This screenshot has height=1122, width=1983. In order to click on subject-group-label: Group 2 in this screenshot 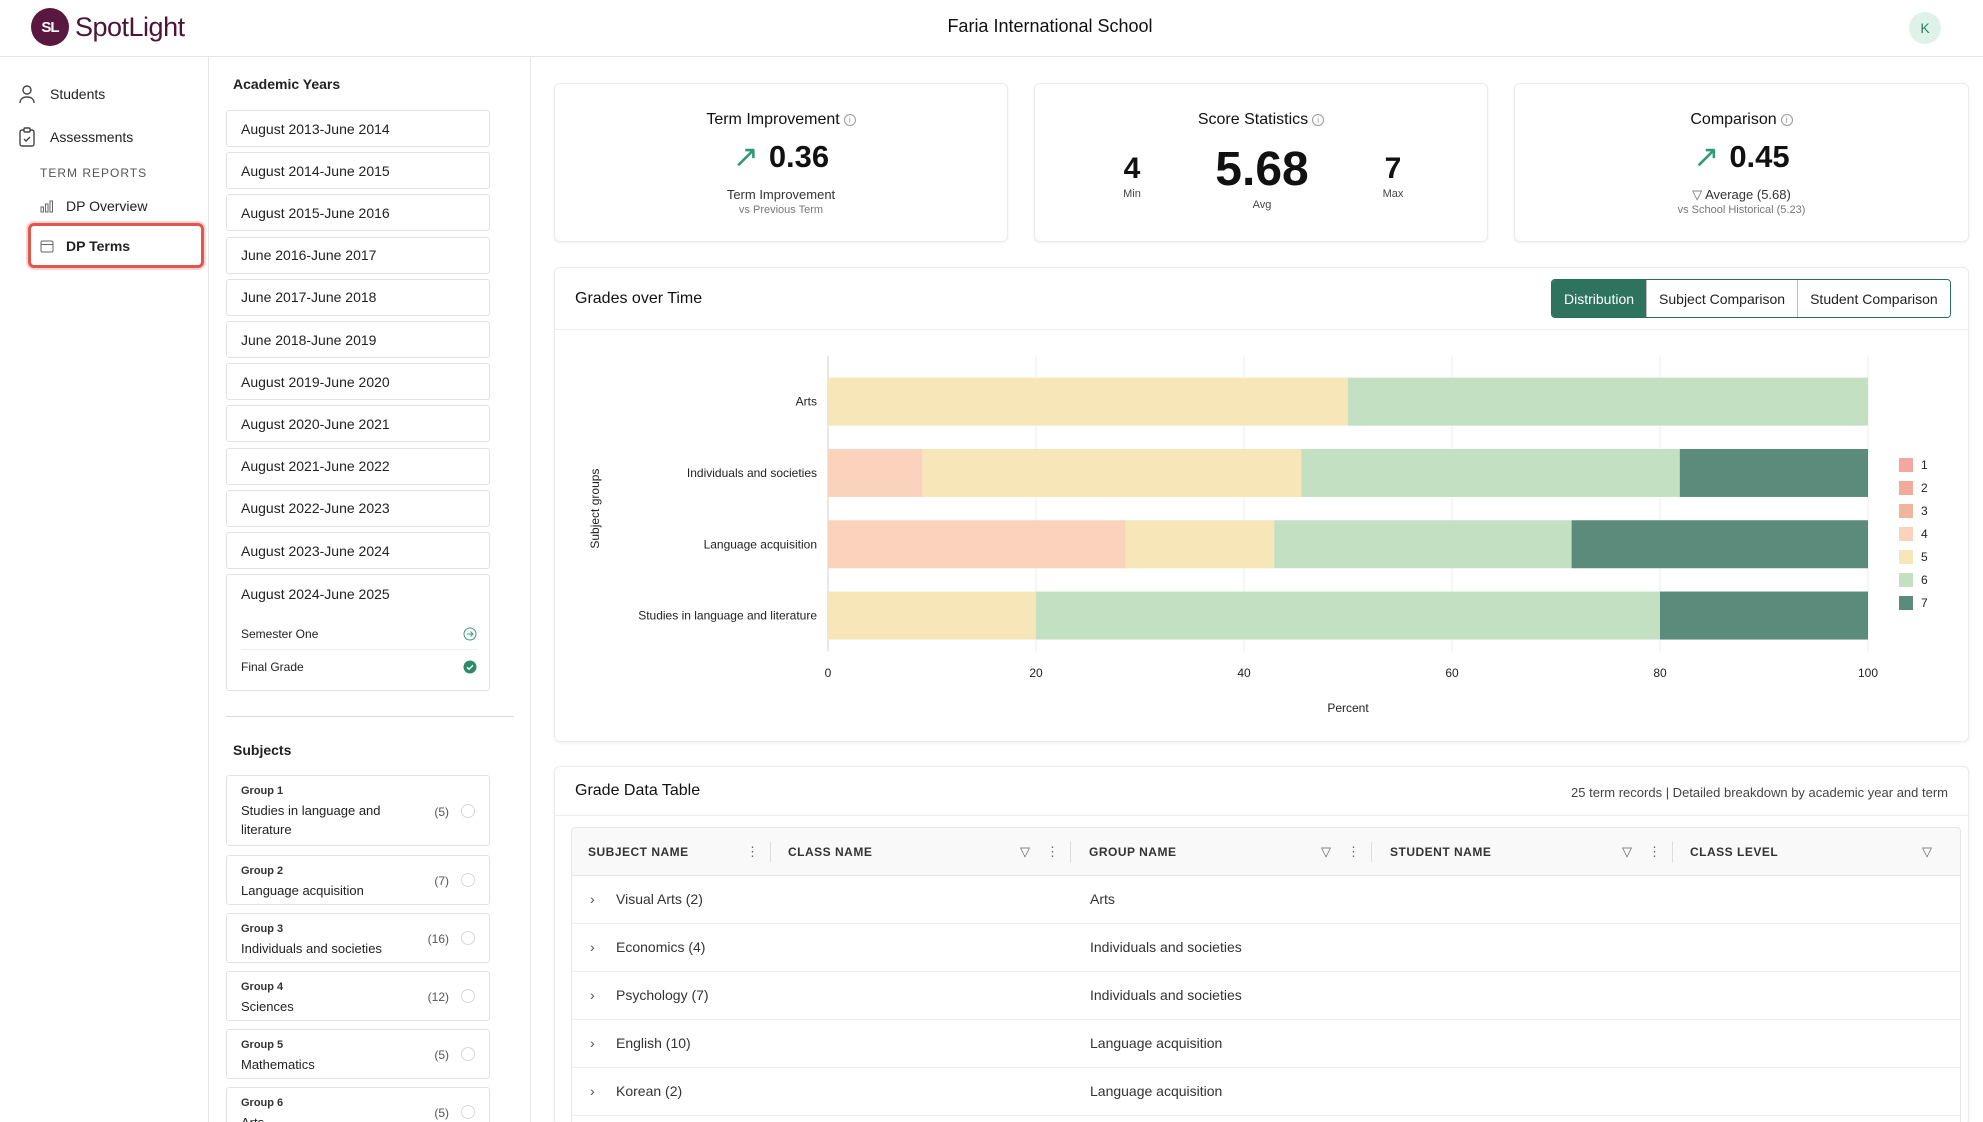, I will do `click(262, 871)`.